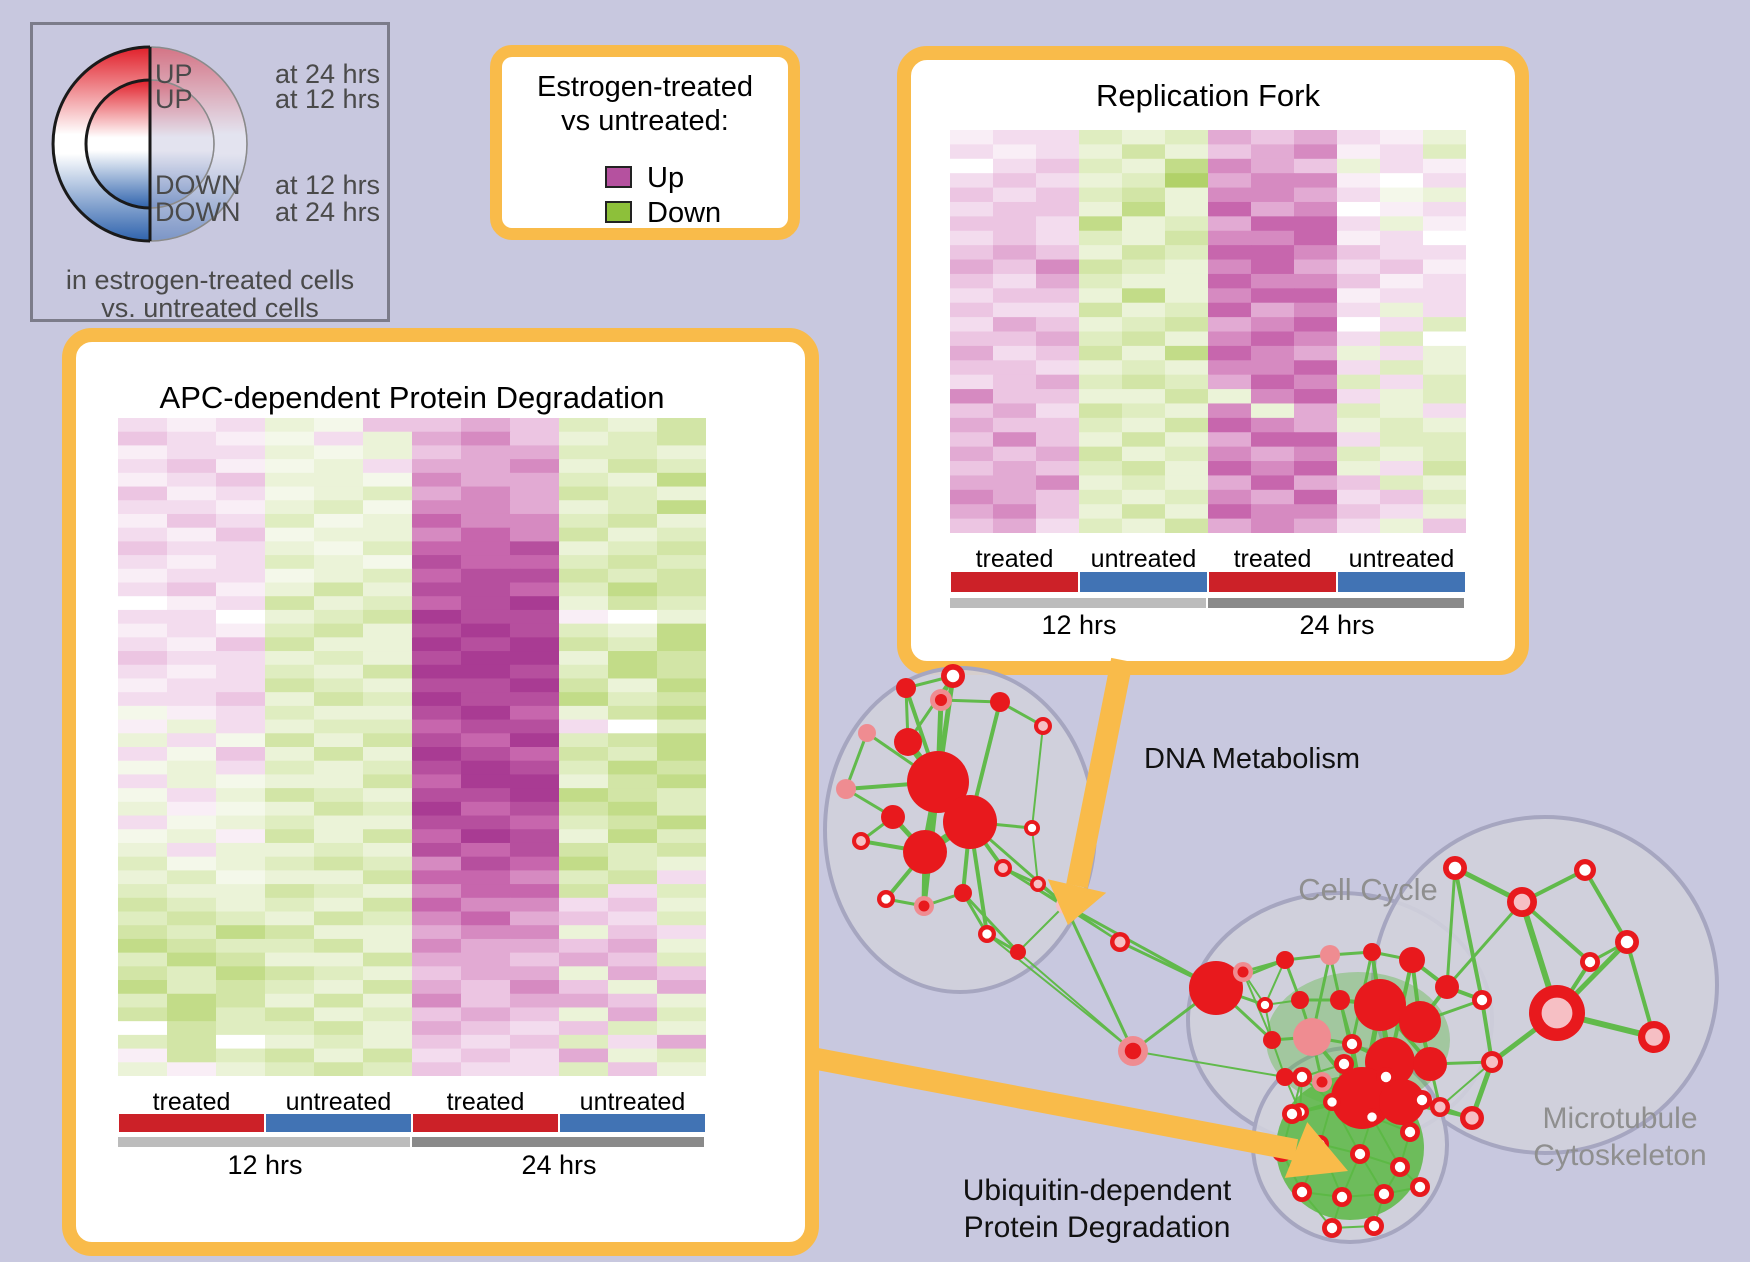  Describe the element at coordinates (1097, 1209) in the screenshot. I see `cluster-label-ubiquitin-dependent-protein-degradation: Ubiquitin-dependent Protein Degradation` at that location.